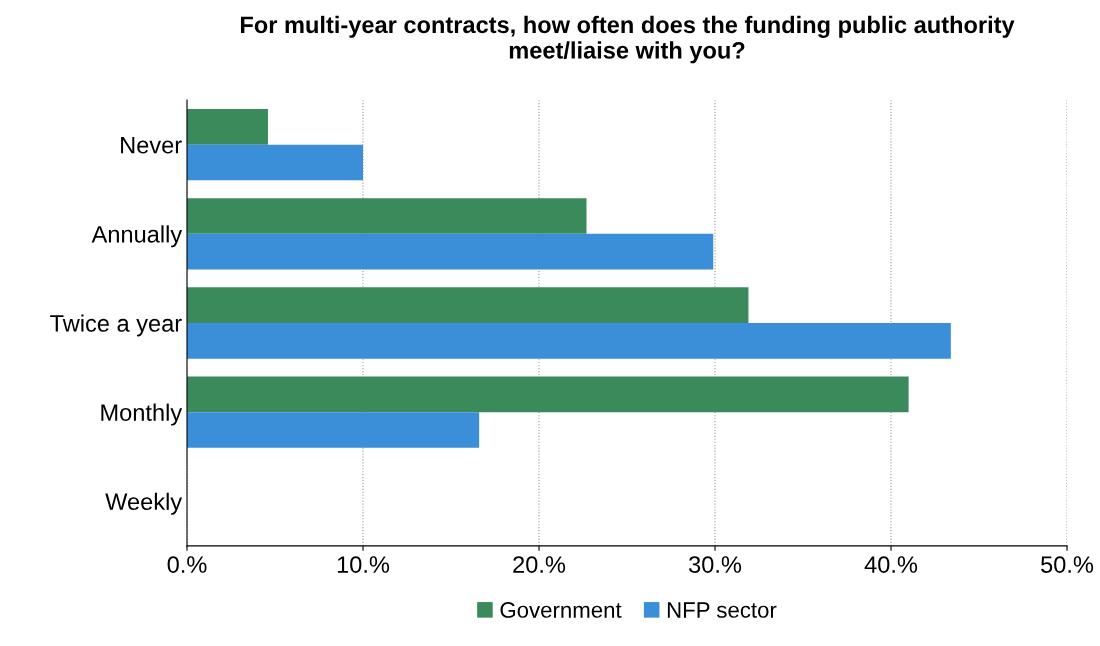 The width and height of the screenshot is (1100, 646). What do you see at coordinates (715, 564) in the screenshot?
I see `x-tick-label: 30.%` at bounding box center [715, 564].